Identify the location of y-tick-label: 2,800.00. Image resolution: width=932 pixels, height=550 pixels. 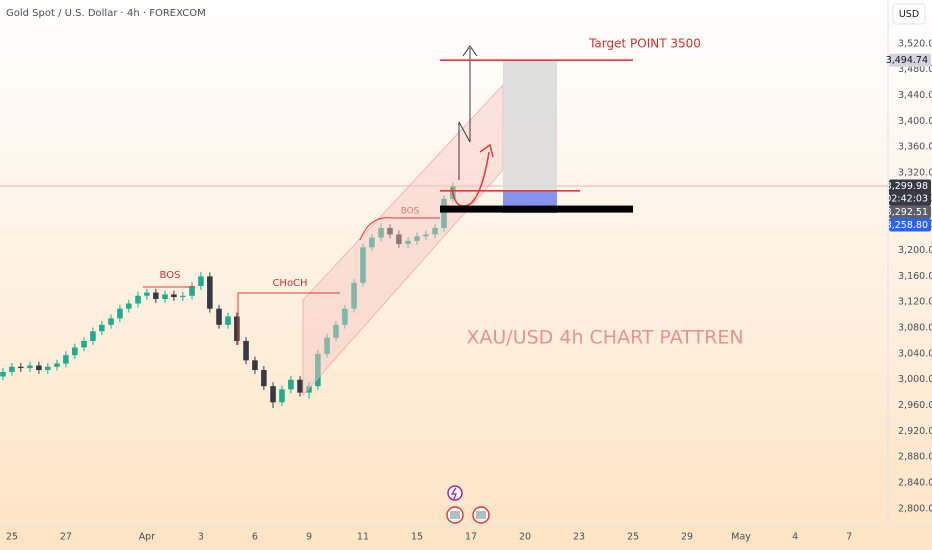
(915, 508).